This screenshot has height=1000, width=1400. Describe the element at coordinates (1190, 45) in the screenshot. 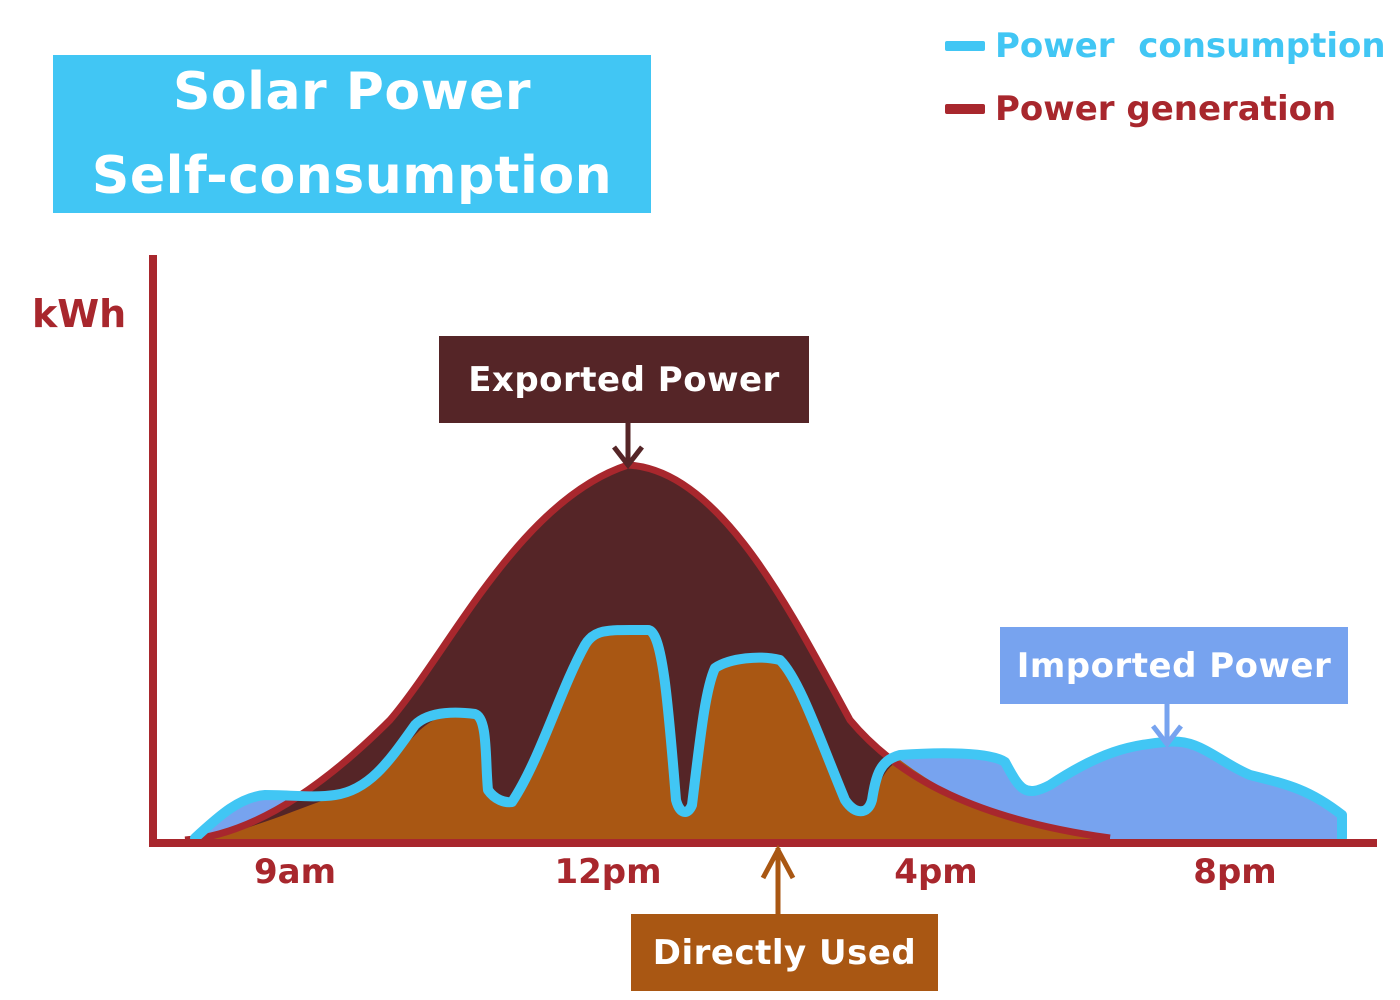

I see `legend-label-consumption: Power consumption` at that location.